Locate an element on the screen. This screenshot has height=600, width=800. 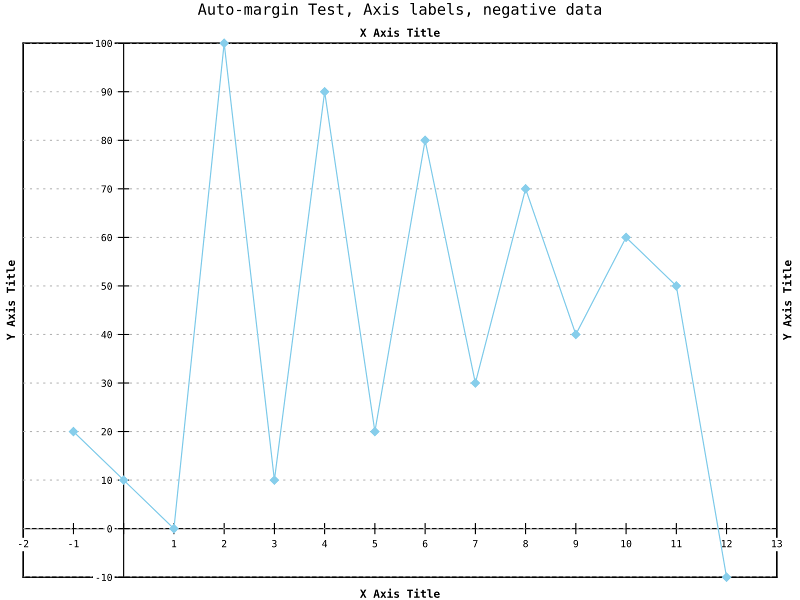
x-tick-label: 7 is located at coordinates (475, 544).